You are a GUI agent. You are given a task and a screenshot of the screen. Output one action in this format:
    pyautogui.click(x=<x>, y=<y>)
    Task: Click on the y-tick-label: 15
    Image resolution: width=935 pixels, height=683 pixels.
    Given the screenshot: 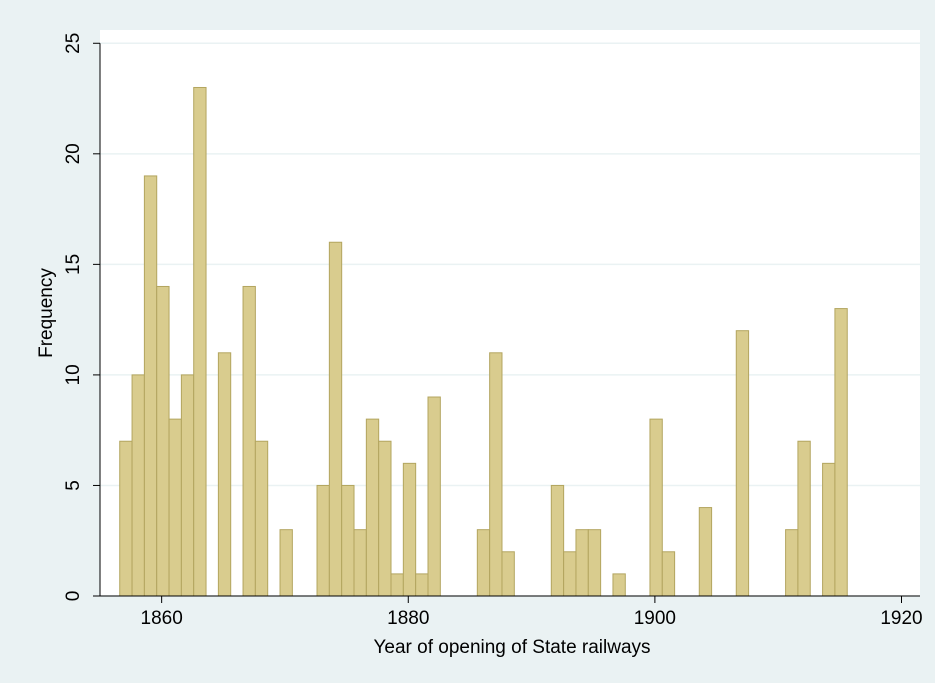 What is the action you would take?
    pyautogui.click(x=73, y=264)
    